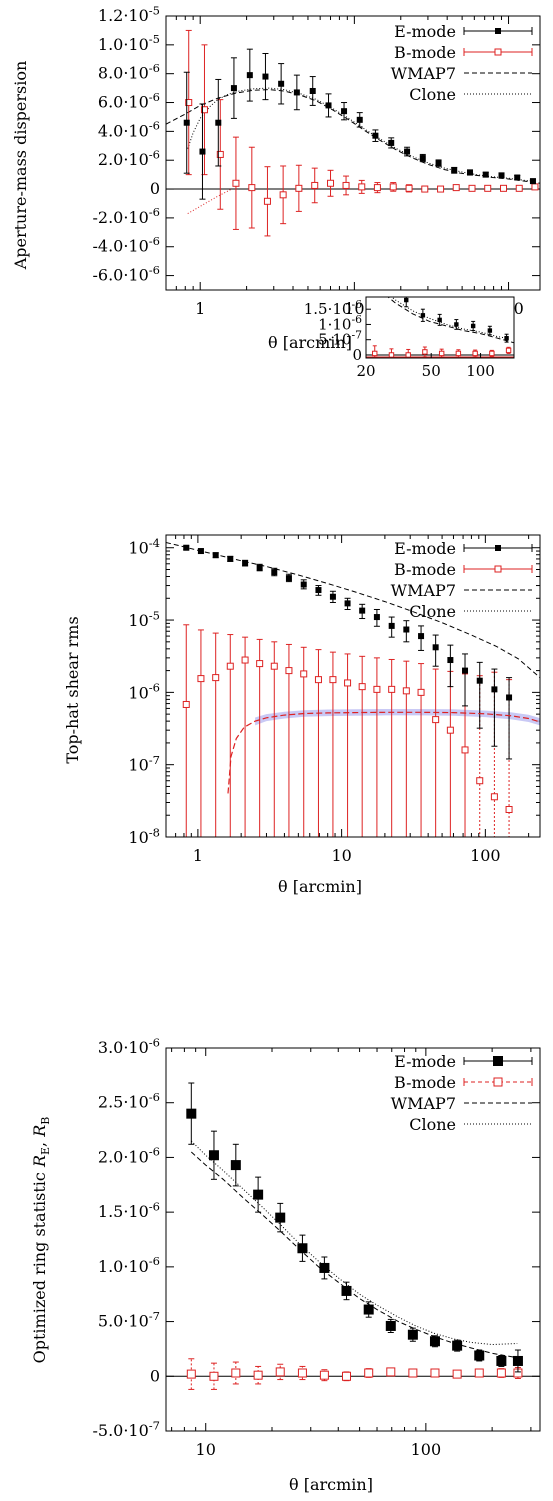 The width and height of the screenshot is (553, 1501). Describe the element at coordinates (200, 308) in the screenshot. I see `x-tick-label: 1` at that location.